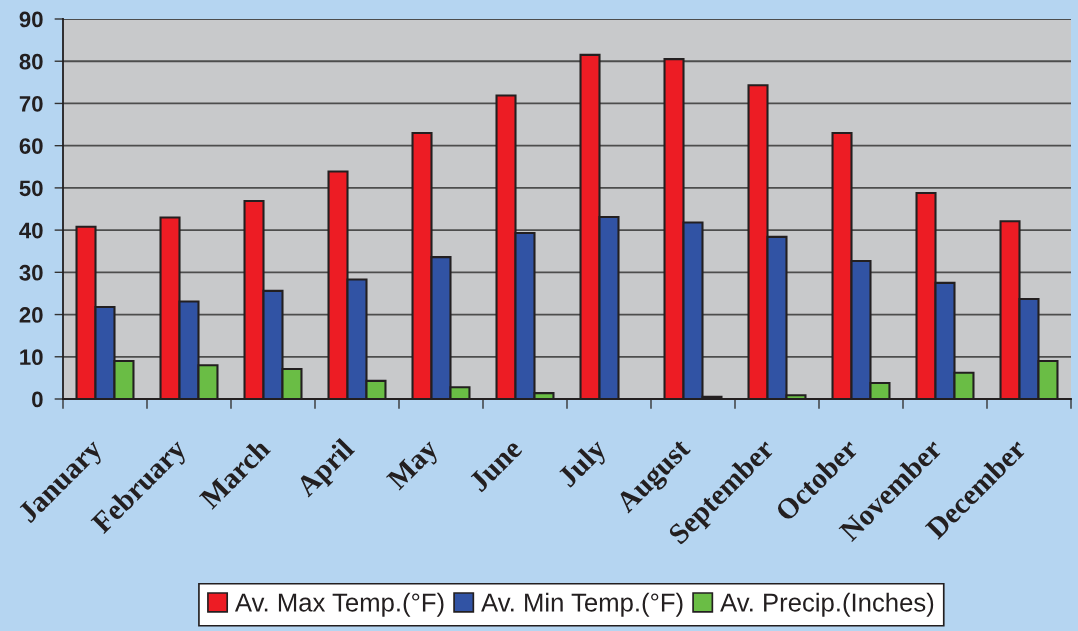 Image resolution: width=1078 pixels, height=631 pixels. What do you see at coordinates (31, 357) in the screenshot?
I see `y-tick-label: 10` at bounding box center [31, 357].